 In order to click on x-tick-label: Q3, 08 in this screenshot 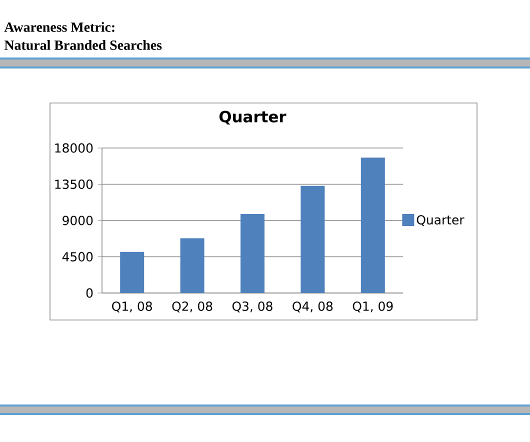, I will do `click(252, 307)`.